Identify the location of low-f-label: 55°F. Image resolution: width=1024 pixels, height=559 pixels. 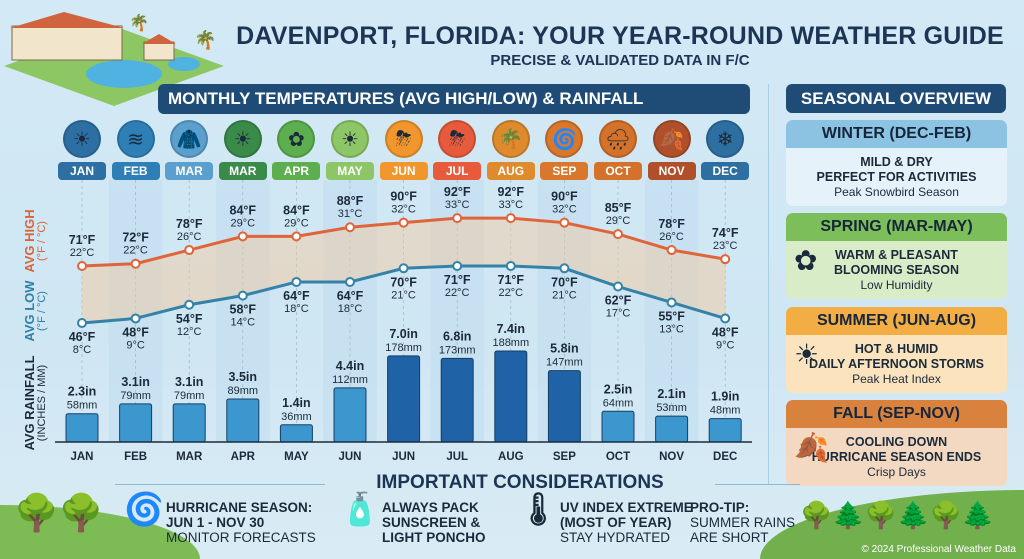
(671, 316).